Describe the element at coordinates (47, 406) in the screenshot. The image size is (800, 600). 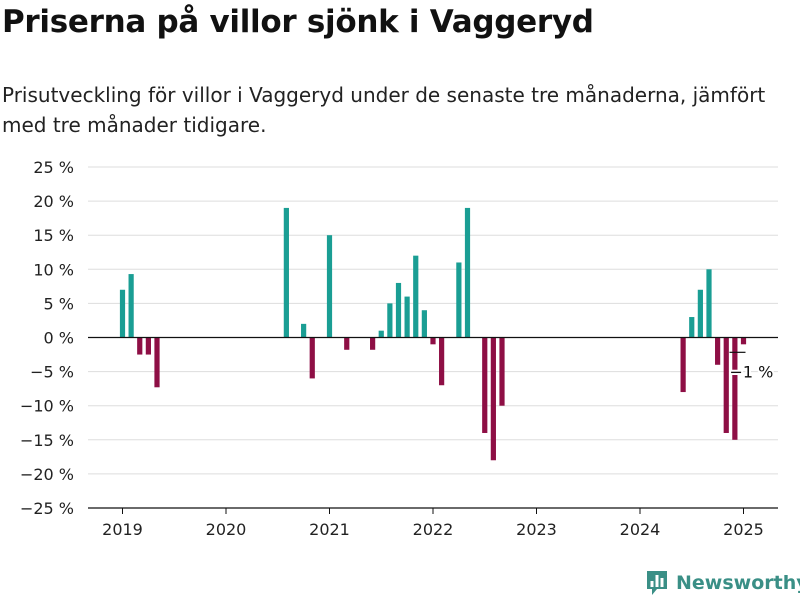
I see `y-tick-label: −10 %` at that location.